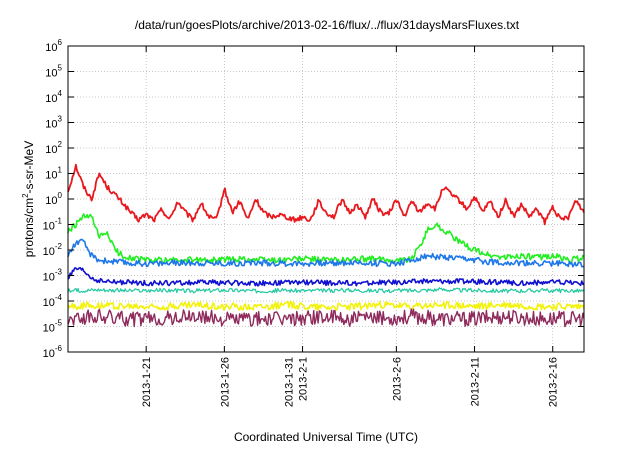  I want to click on y-axis-title-sup: 2, so click(25, 195).